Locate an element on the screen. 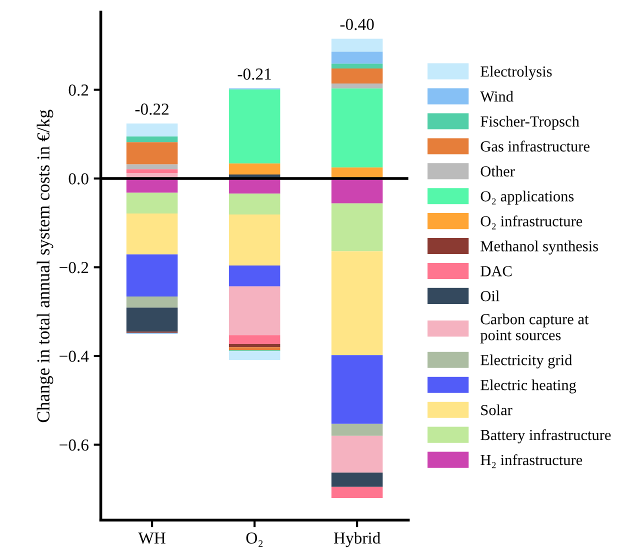 This screenshot has width=638, height=551. x-tick-label: Hybrid is located at coordinates (357, 540).